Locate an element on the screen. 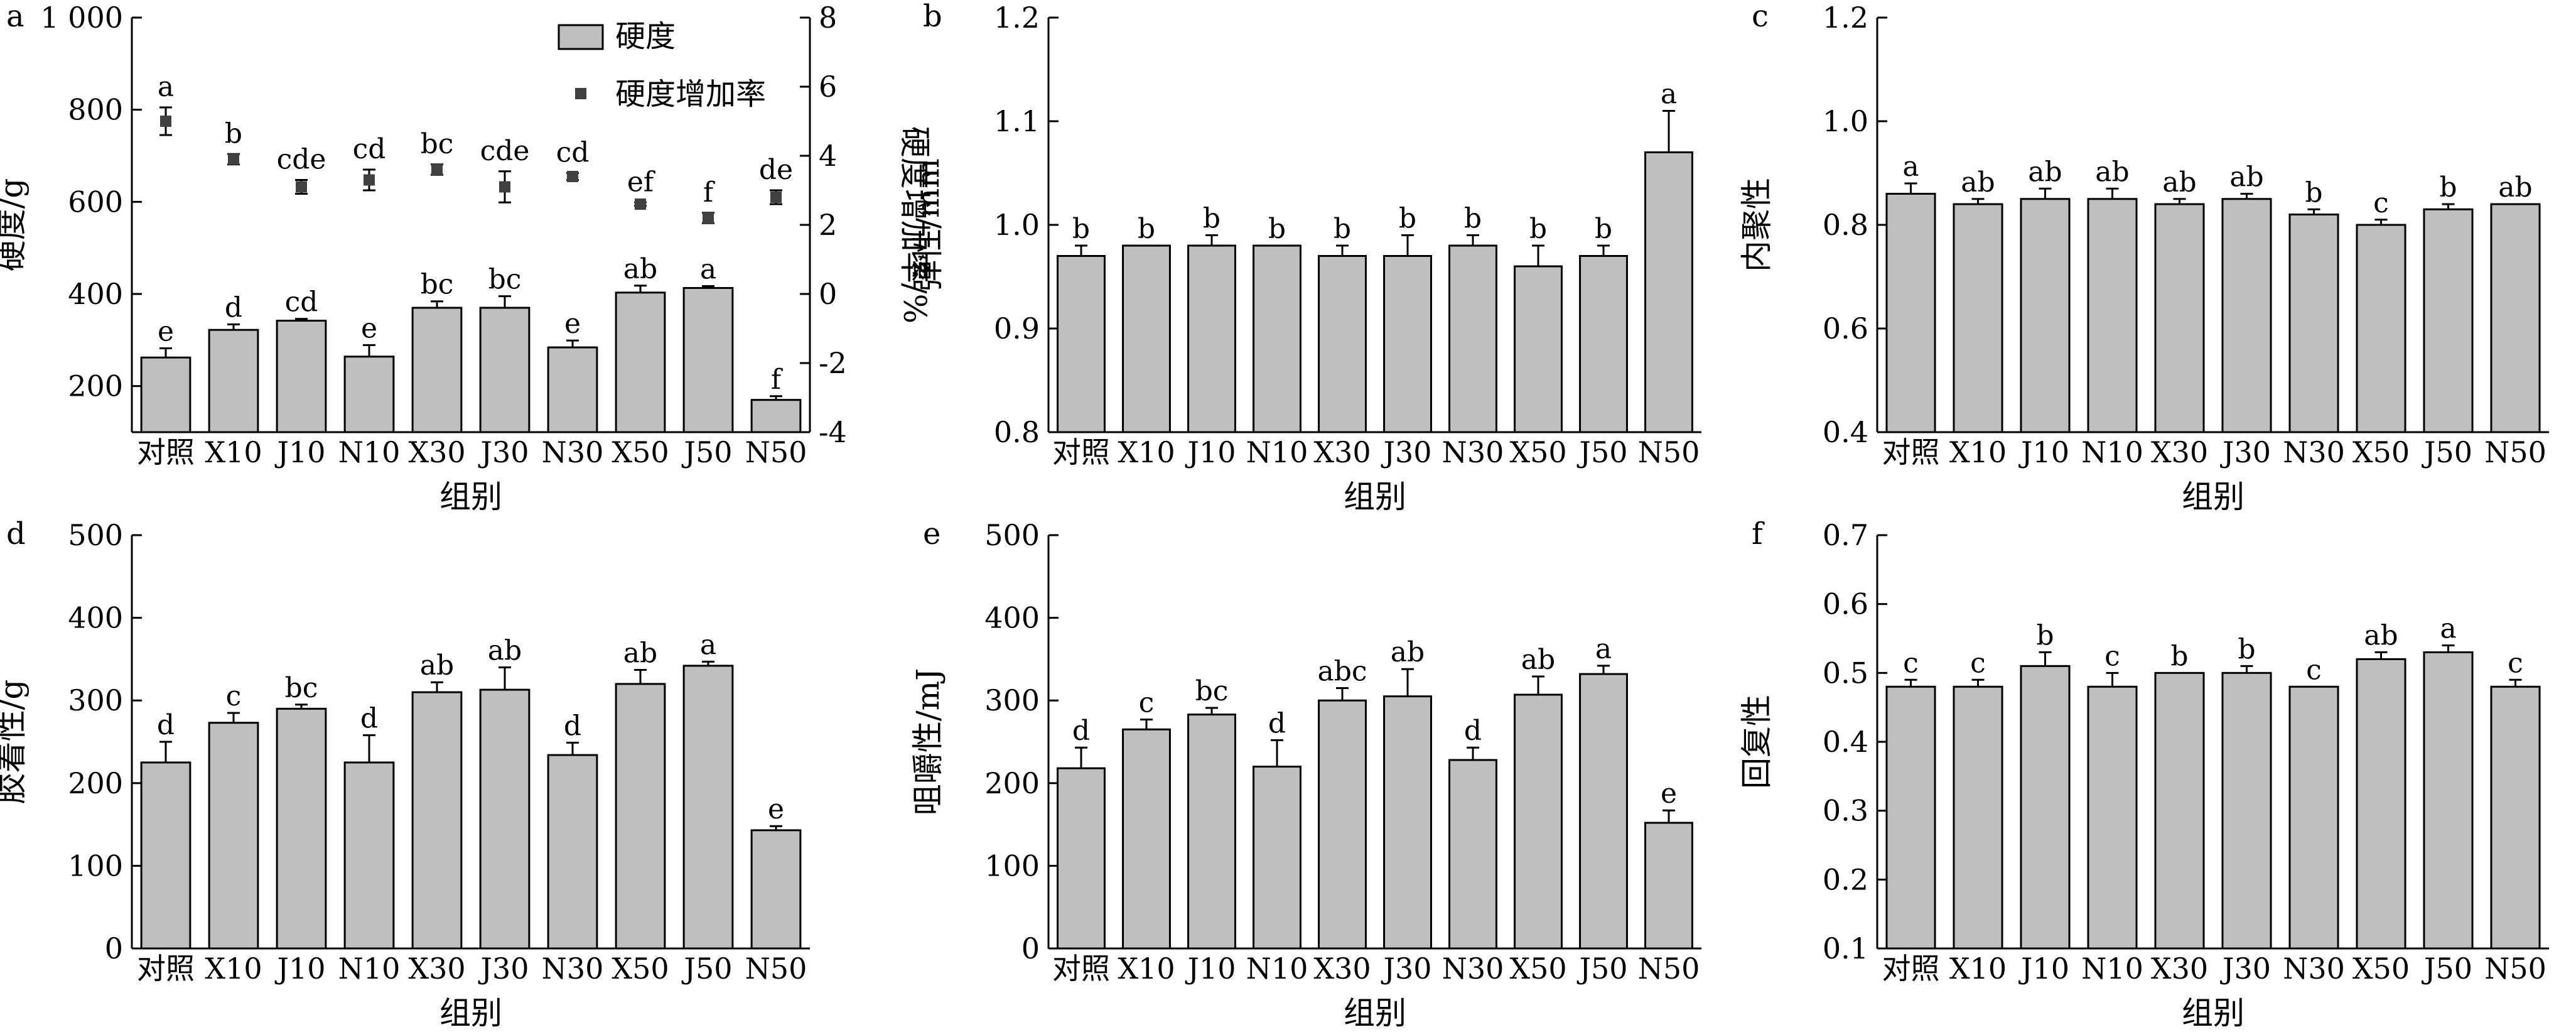  y2-axis-title: 硬度增加率/% is located at coordinates (915, 224).